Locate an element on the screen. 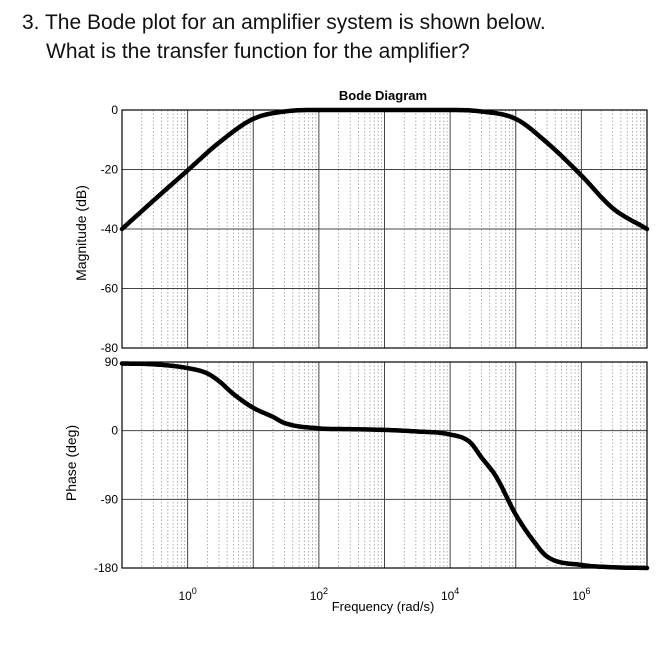  magnitude-ytick-label: 0 is located at coordinates (114, 110).